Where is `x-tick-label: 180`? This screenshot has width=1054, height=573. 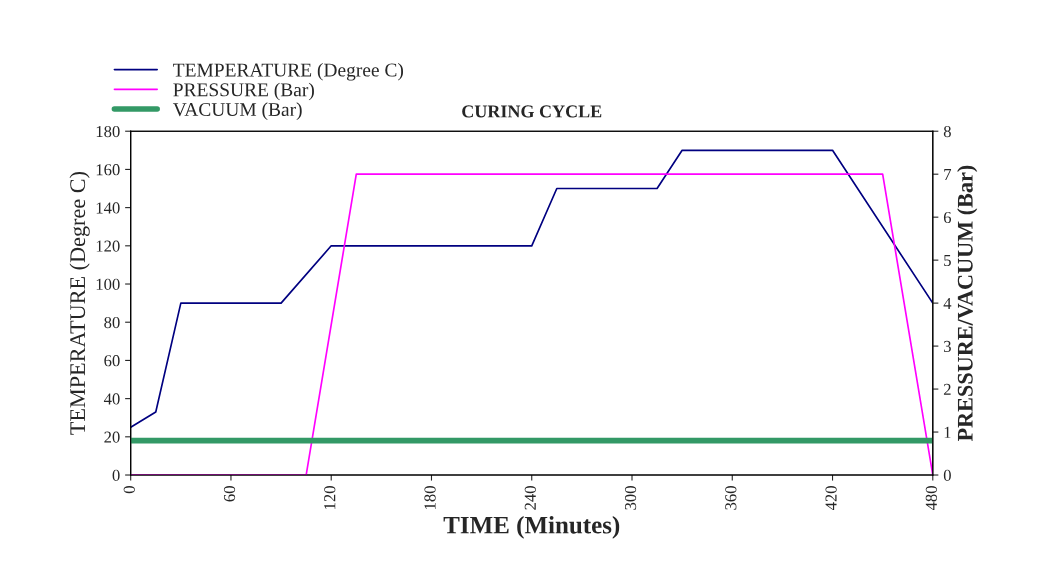 x-tick-label: 180 is located at coordinates (430, 497).